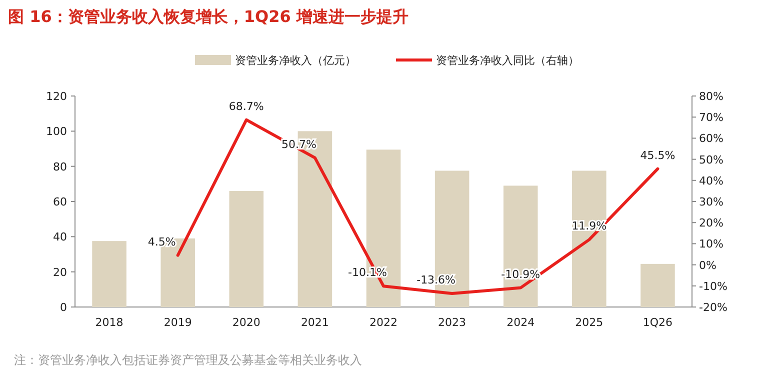  I want to click on y2-tick-label: 80%, so click(711, 96).